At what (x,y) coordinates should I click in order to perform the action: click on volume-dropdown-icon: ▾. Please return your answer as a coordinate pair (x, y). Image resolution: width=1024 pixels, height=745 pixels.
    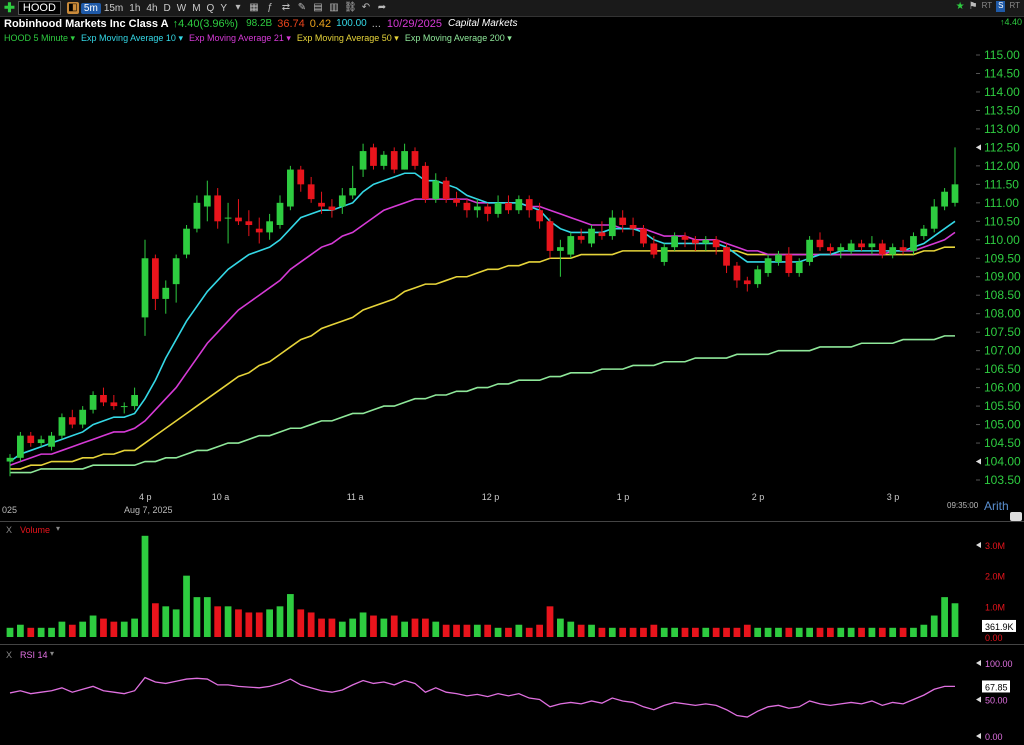
    Looking at the image, I should click on (58, 528).